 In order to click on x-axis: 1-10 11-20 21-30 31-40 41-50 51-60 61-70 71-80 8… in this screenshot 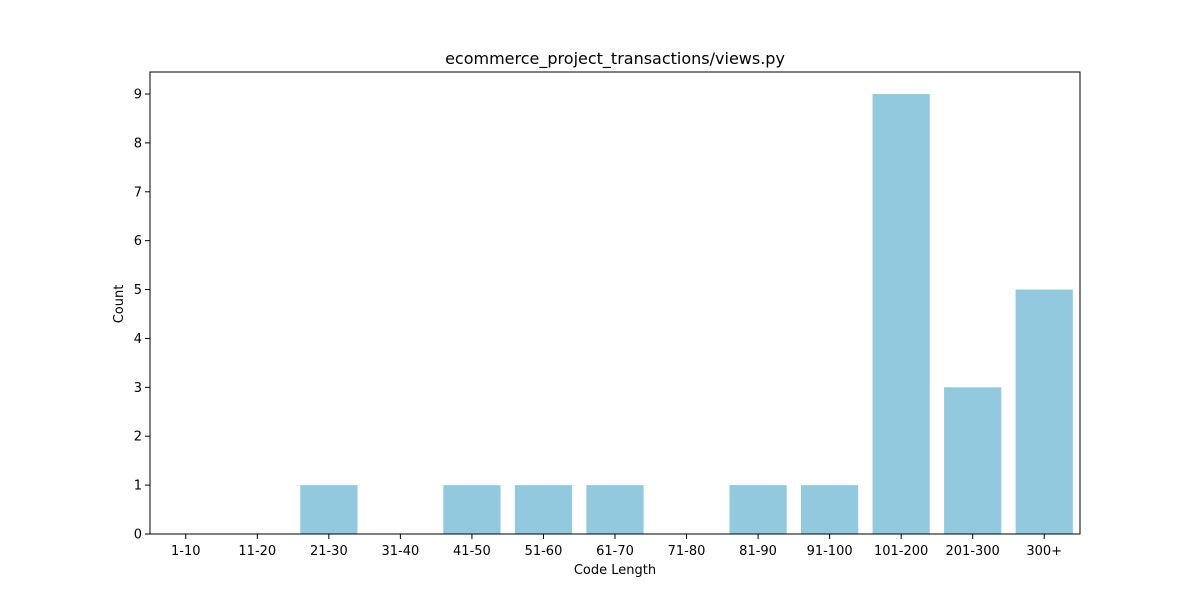, I will do `click(616, 546)`.